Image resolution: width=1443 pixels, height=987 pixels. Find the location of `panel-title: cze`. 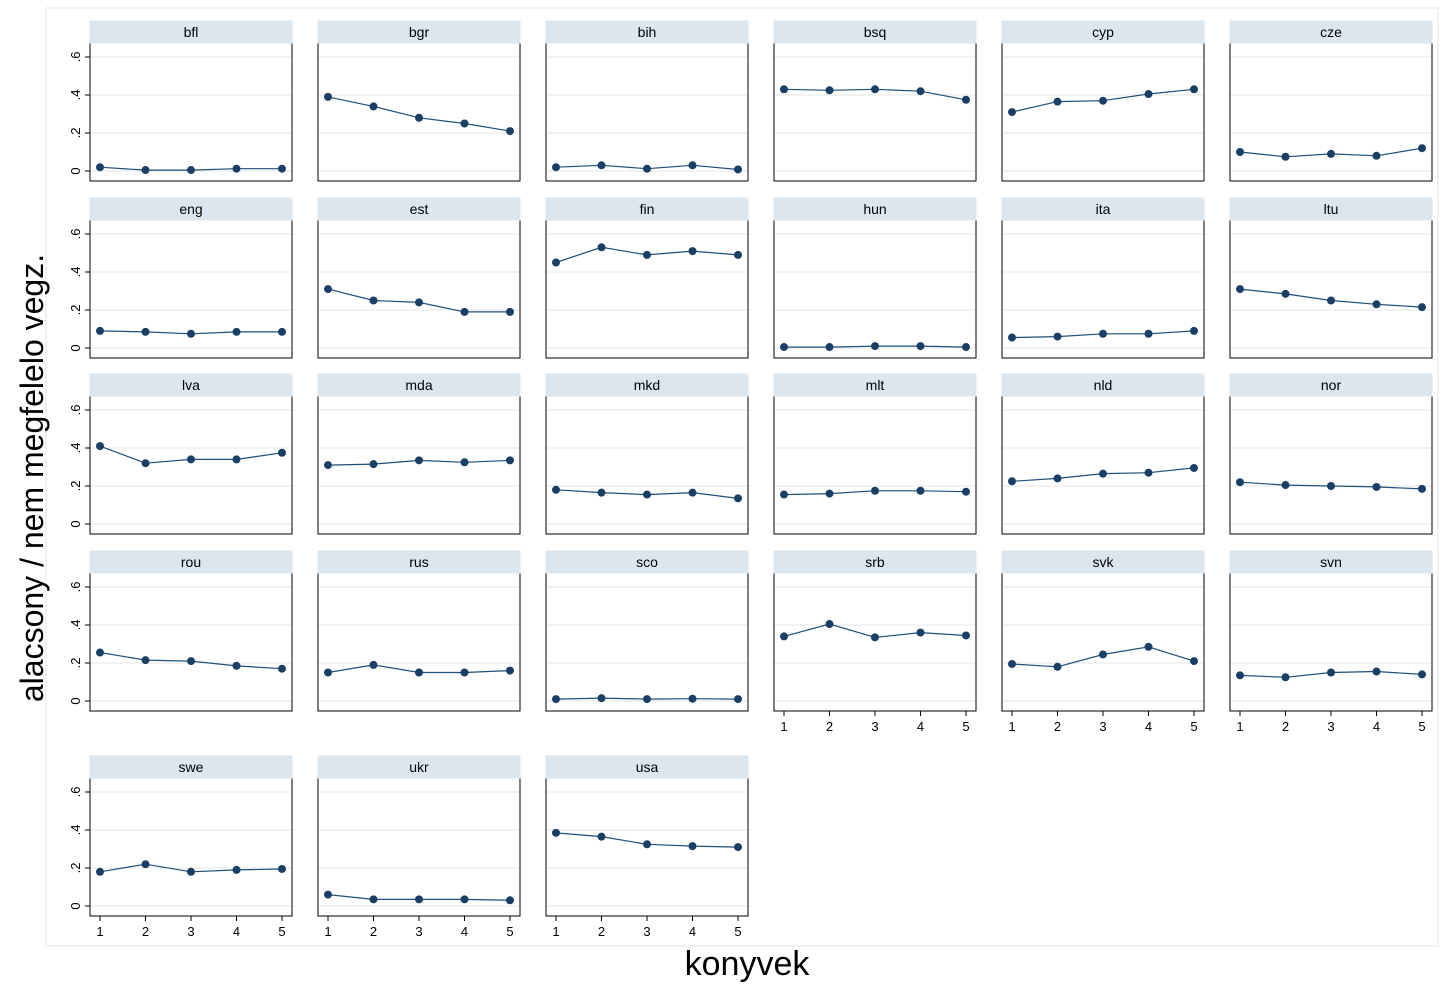

panel-title: cze is located at coordinates (1331, 32).